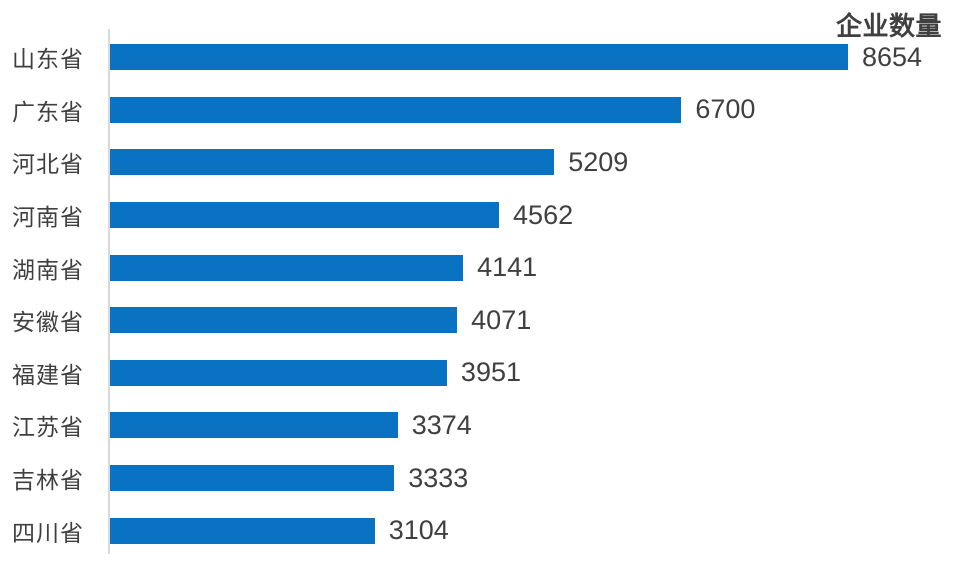  What do you see at coordinates (48, 323) in the screenshot?
I see `category-label: 安徽省` at bounding box center [48, 323].